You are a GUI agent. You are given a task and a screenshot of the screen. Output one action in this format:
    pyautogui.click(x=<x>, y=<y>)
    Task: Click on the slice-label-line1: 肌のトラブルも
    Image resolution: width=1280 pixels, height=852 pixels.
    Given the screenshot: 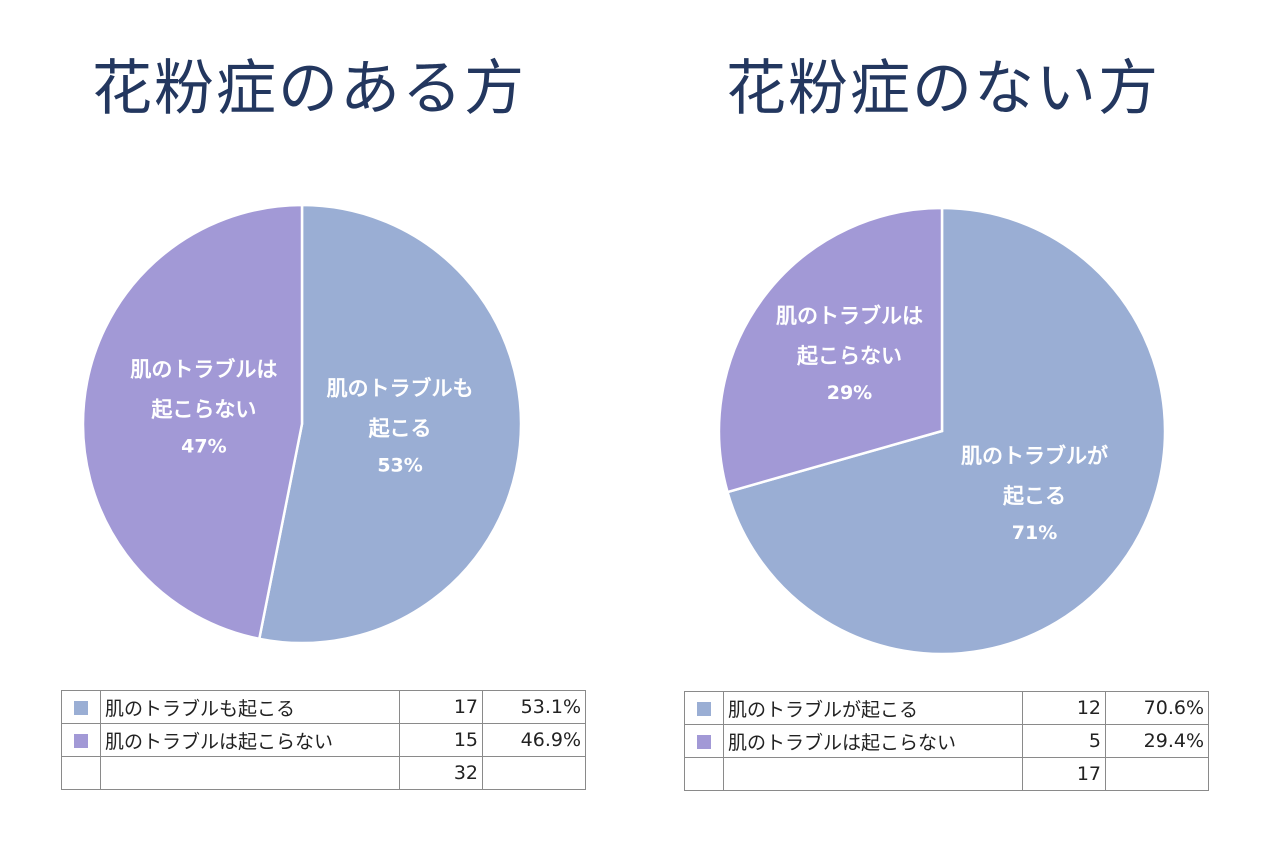 What is the action you would take?
    pyautogui.click(x=400, y=389)
    